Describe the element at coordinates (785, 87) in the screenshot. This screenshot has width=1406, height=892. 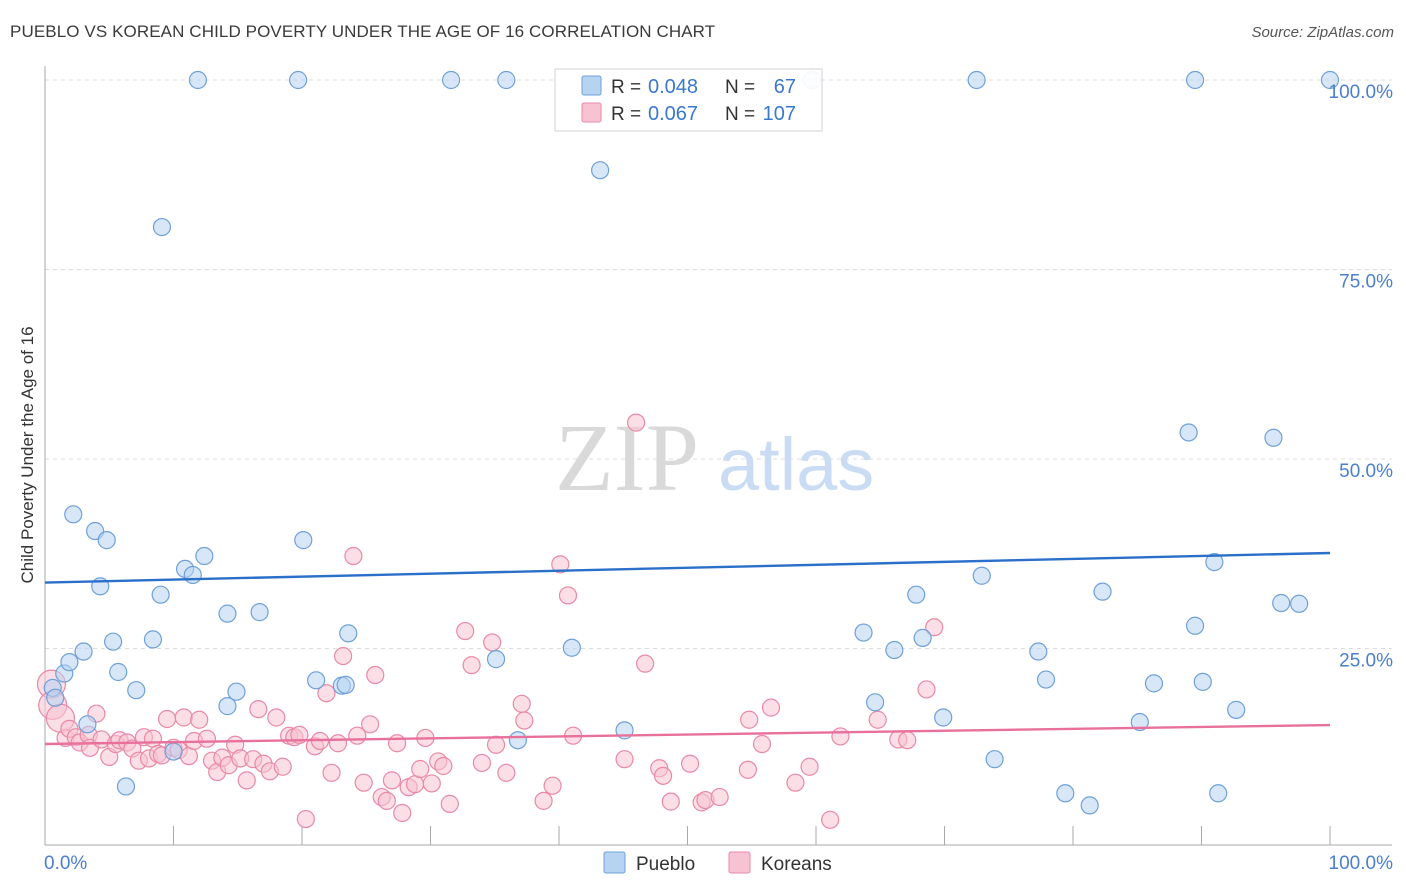
I see `pueblo-n-value: 67` at that location.